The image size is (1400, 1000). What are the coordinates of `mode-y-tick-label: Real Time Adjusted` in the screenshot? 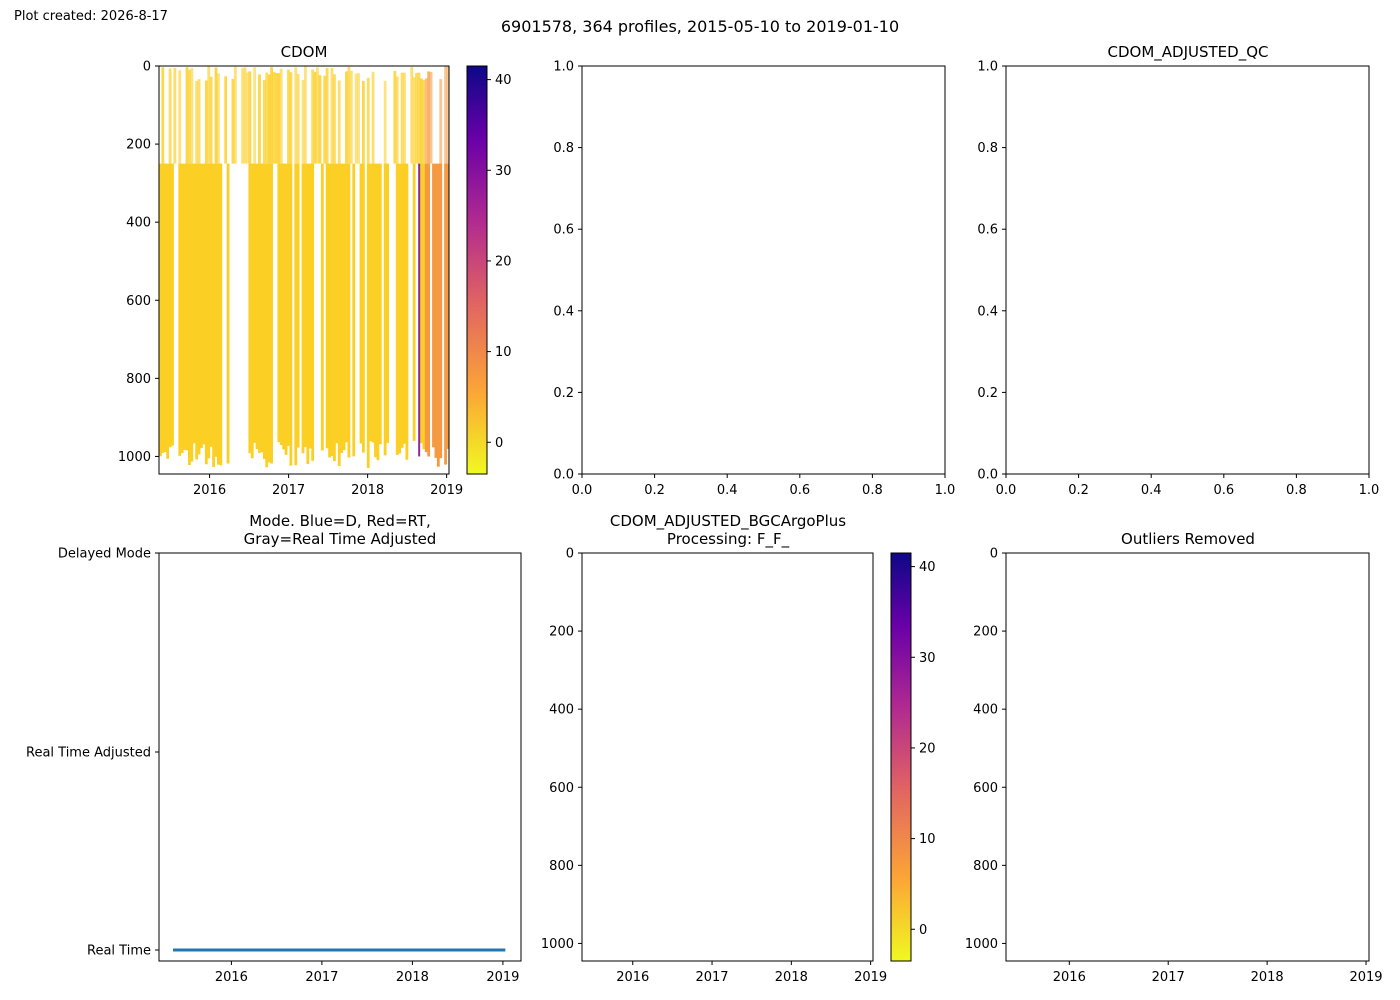 It's located at (88, 753).